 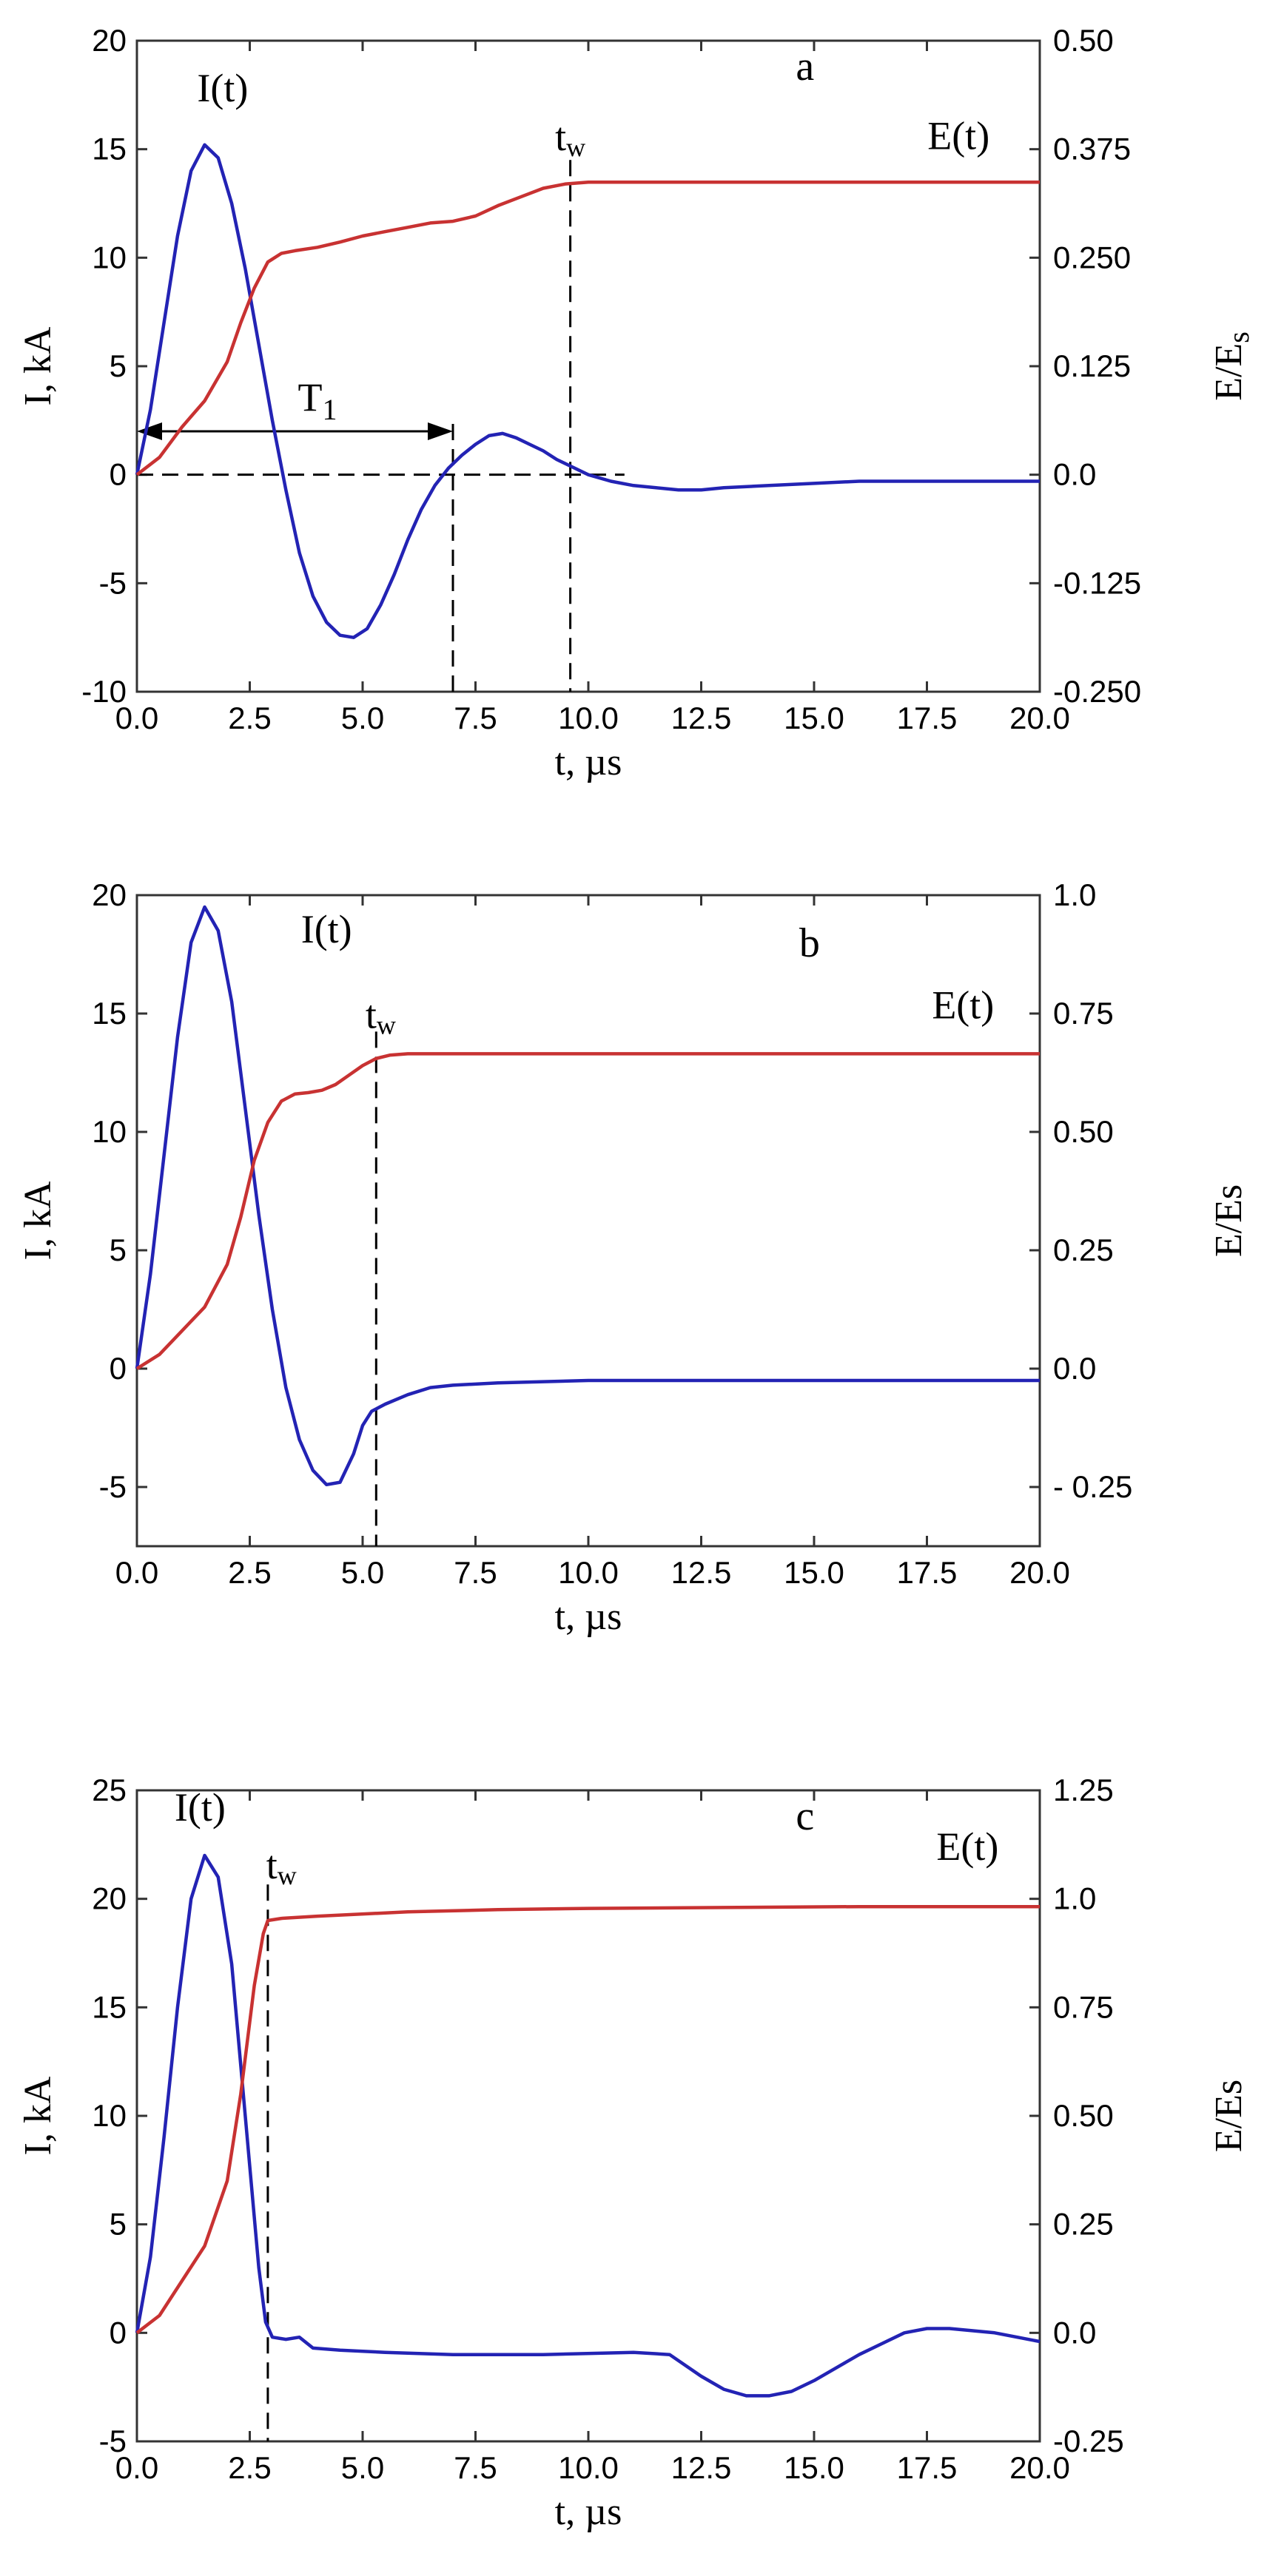 I want to click on y-right-tick-label: -0.125, so click(x=1097, y=582).